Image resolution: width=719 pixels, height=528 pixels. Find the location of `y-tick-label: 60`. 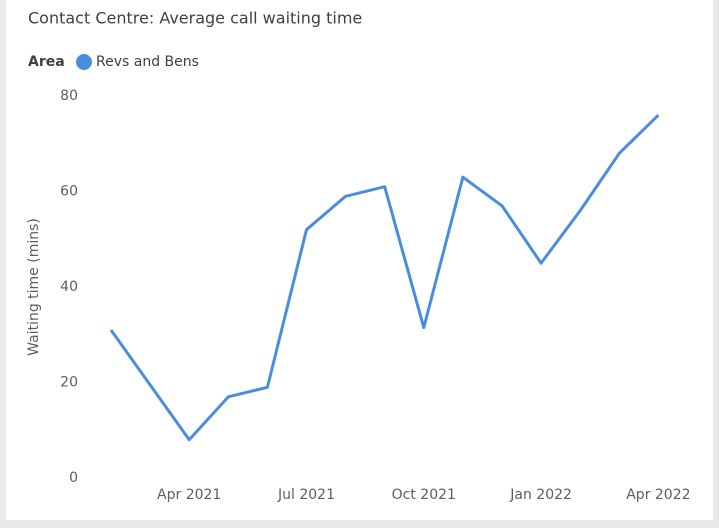

y-tick-label: 60 is located at coordinates (69, 192).